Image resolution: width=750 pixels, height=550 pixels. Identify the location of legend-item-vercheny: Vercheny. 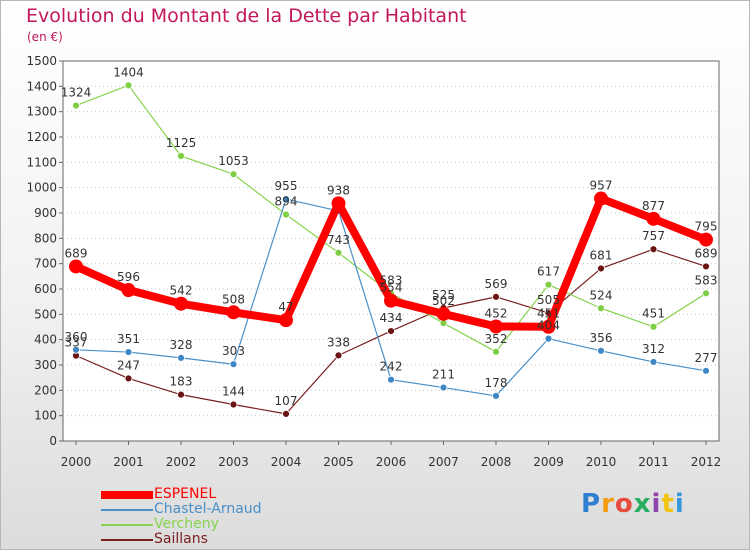
(211, 524).